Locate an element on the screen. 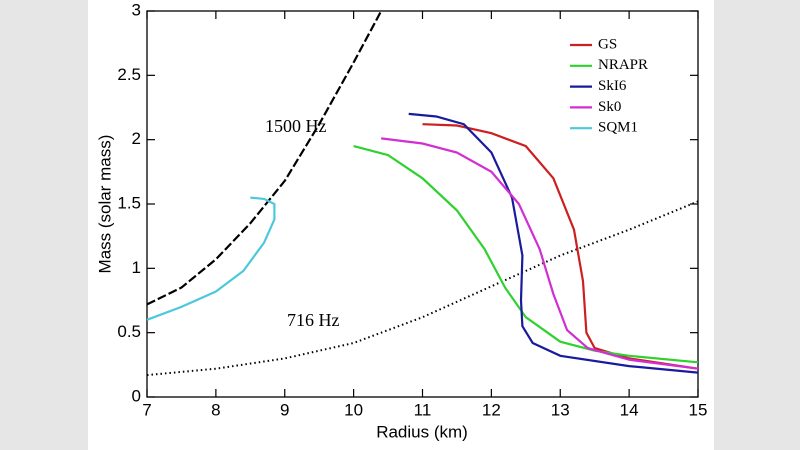 The height and width of the screenshot is (450, 800). y-tick-label: 2 is located at coordinates (136, 138).